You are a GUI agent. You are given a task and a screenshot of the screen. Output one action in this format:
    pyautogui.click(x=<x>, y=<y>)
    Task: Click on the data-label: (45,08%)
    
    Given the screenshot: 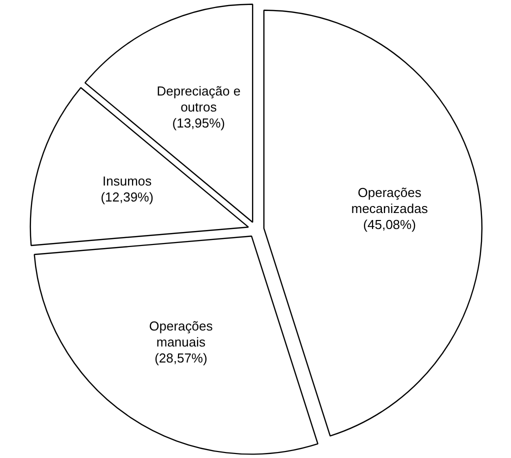 What is the action you would take?
    pyautogui.click(x=389, y=224)
    